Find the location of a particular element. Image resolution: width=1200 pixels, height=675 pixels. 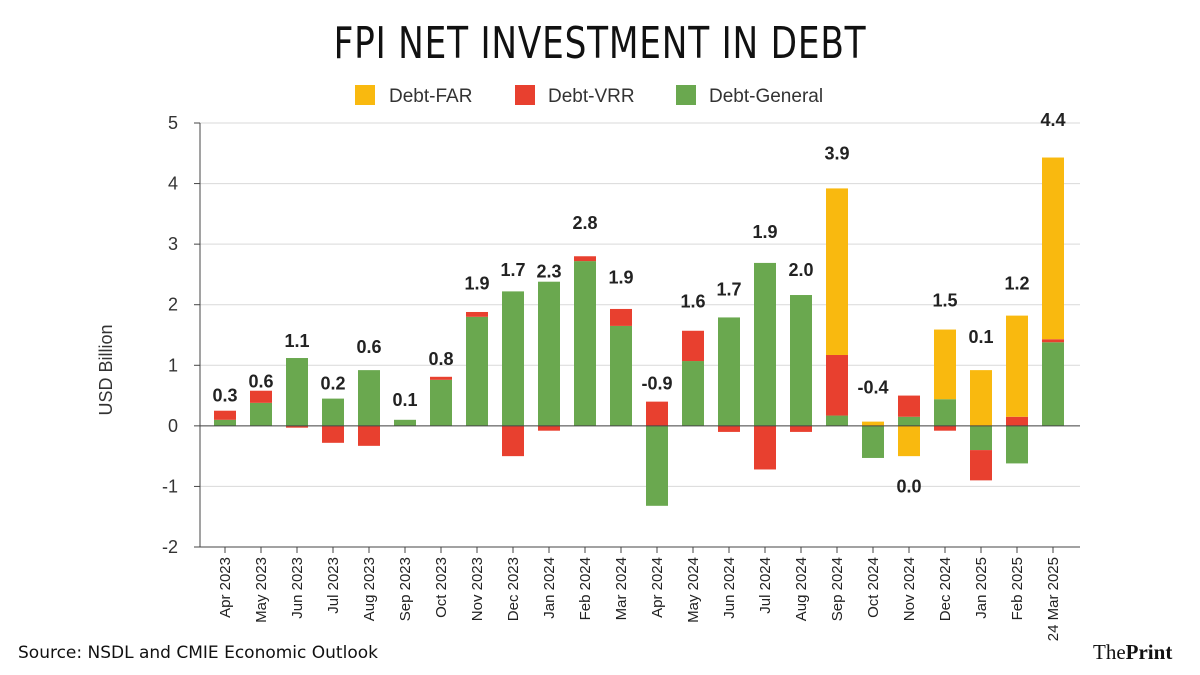

bar-debt-general-sep-2023 is located at coordinates (405, 422).